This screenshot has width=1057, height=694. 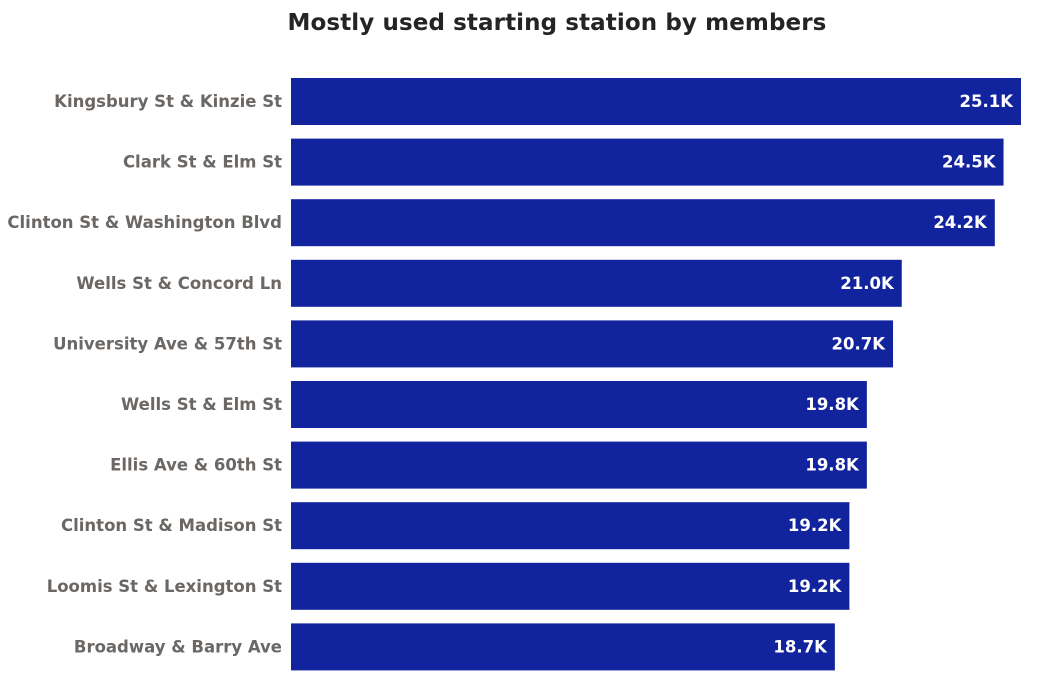 What do you see at coordinates (179, 283) in the screenshot?
I see `category-label: Wells St & Concord Ln` at bounding box center [179, 283].